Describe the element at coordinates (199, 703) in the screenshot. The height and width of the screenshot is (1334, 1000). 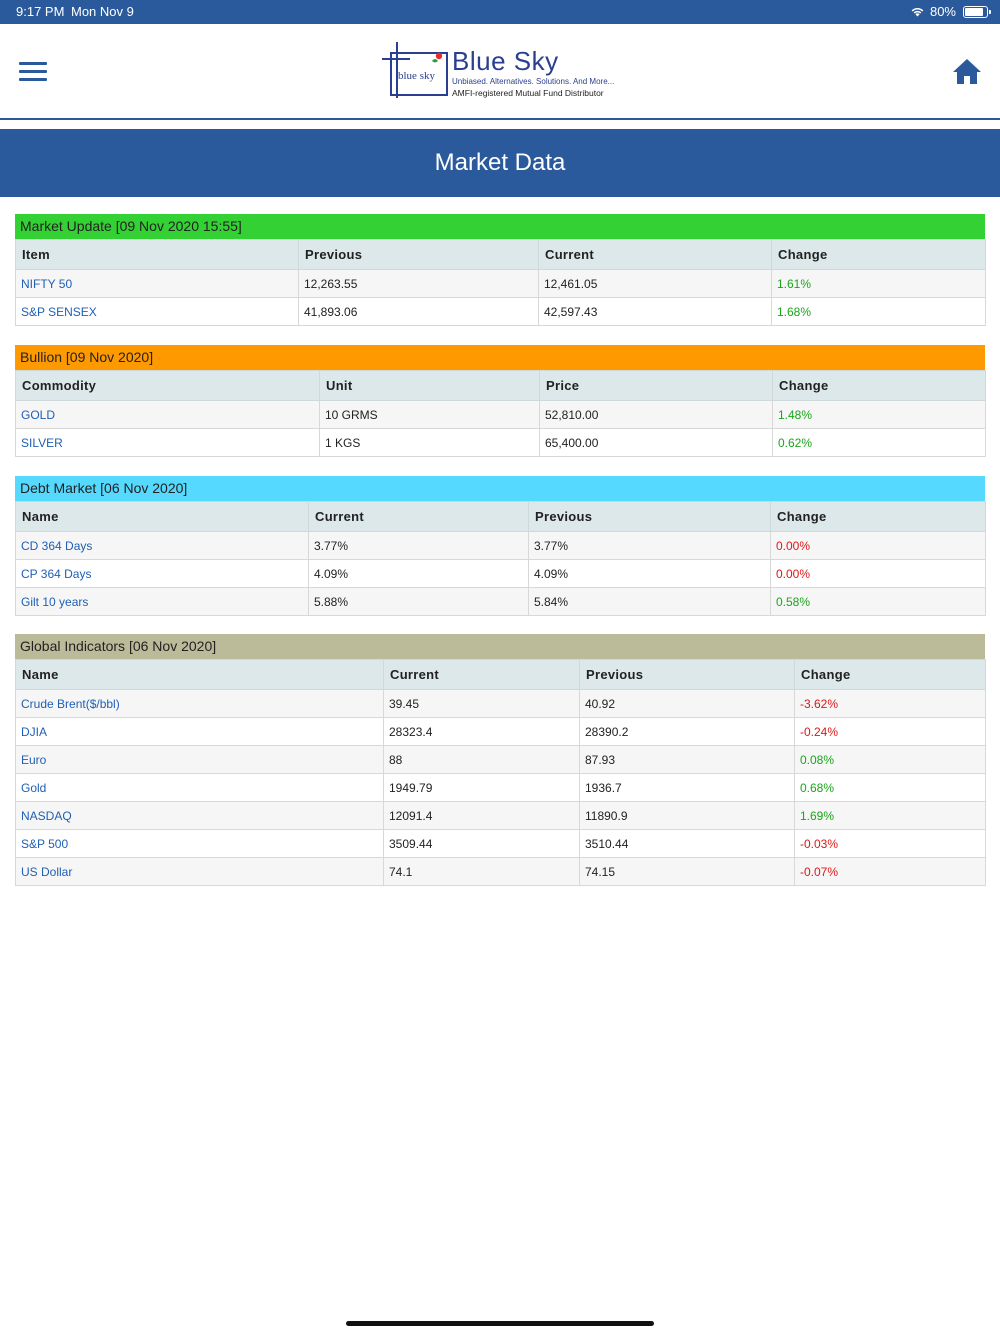
I see `row-name-link: Crude Brent($/bbl)` at that location.